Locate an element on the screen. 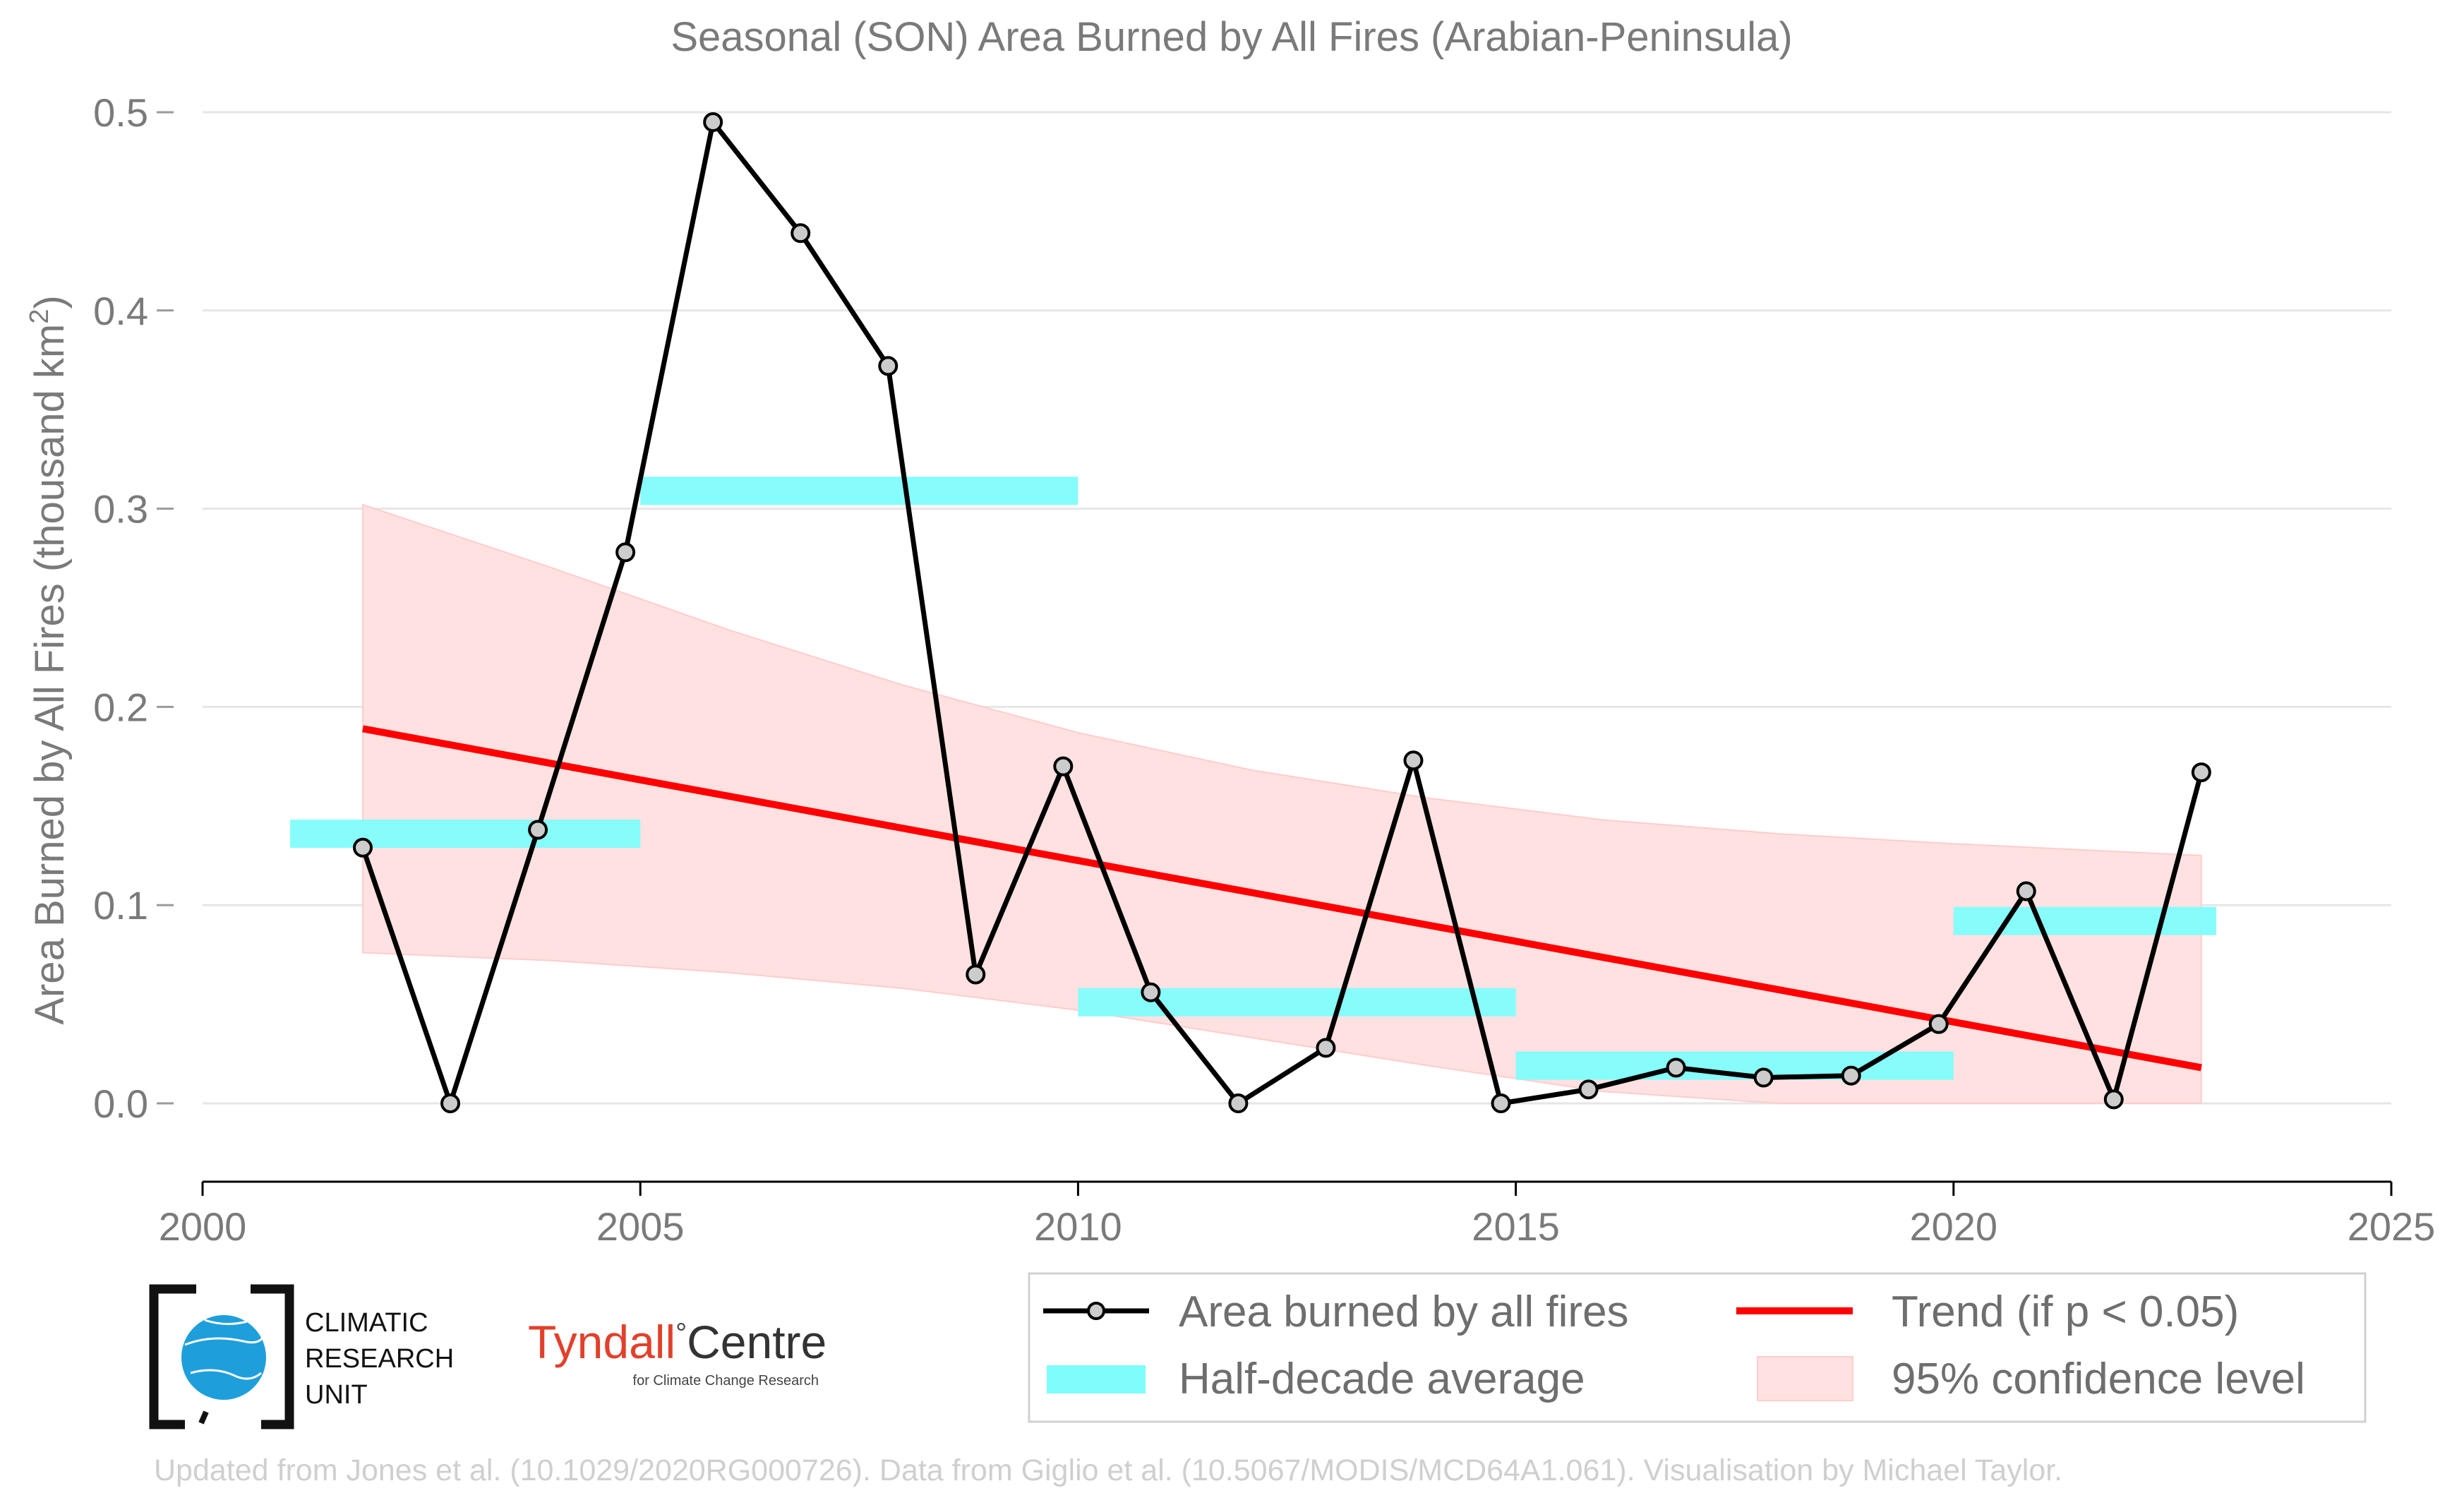  cru-bracket-slash is located at coordinates (203, 1417).